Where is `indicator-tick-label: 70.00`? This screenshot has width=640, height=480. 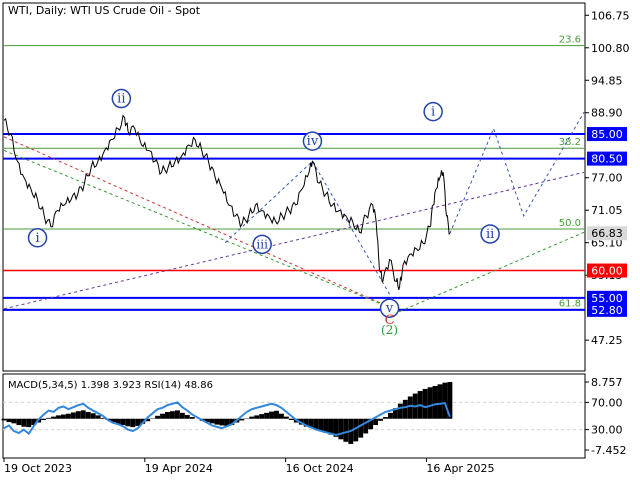
indicator-tick-label: 70.00 is located at coordinates (607, 402).